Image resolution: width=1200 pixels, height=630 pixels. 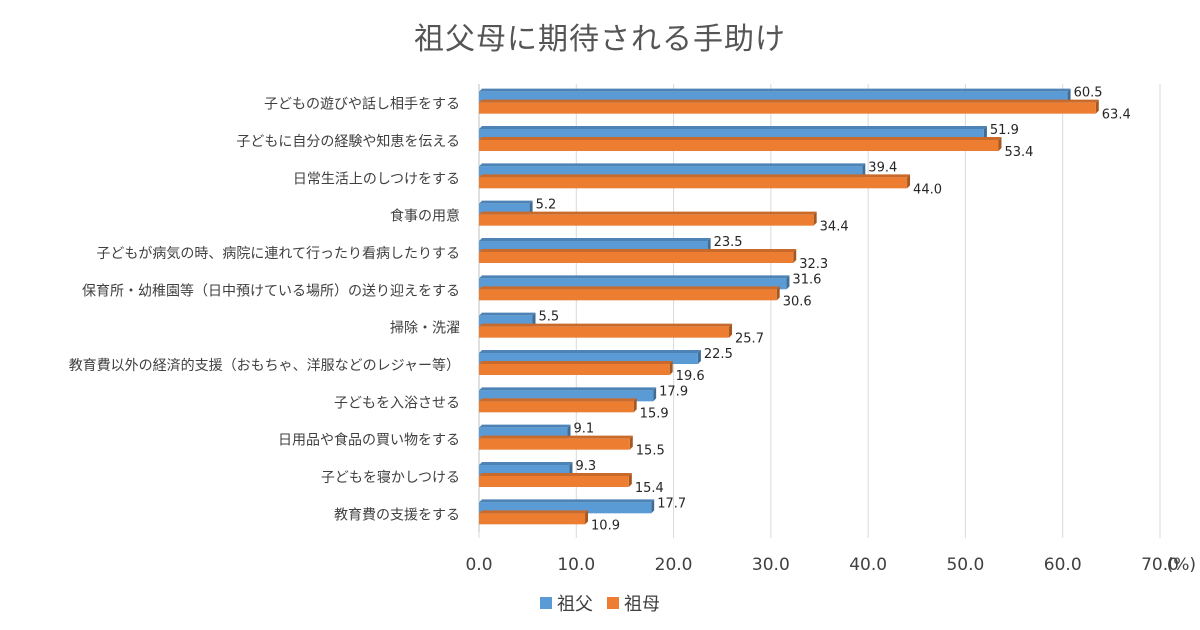 What do you see at coordinates (718, 354) in the screenshot?
I see `data-label-grandfather: 22.5` at bounding box center [718, 354].